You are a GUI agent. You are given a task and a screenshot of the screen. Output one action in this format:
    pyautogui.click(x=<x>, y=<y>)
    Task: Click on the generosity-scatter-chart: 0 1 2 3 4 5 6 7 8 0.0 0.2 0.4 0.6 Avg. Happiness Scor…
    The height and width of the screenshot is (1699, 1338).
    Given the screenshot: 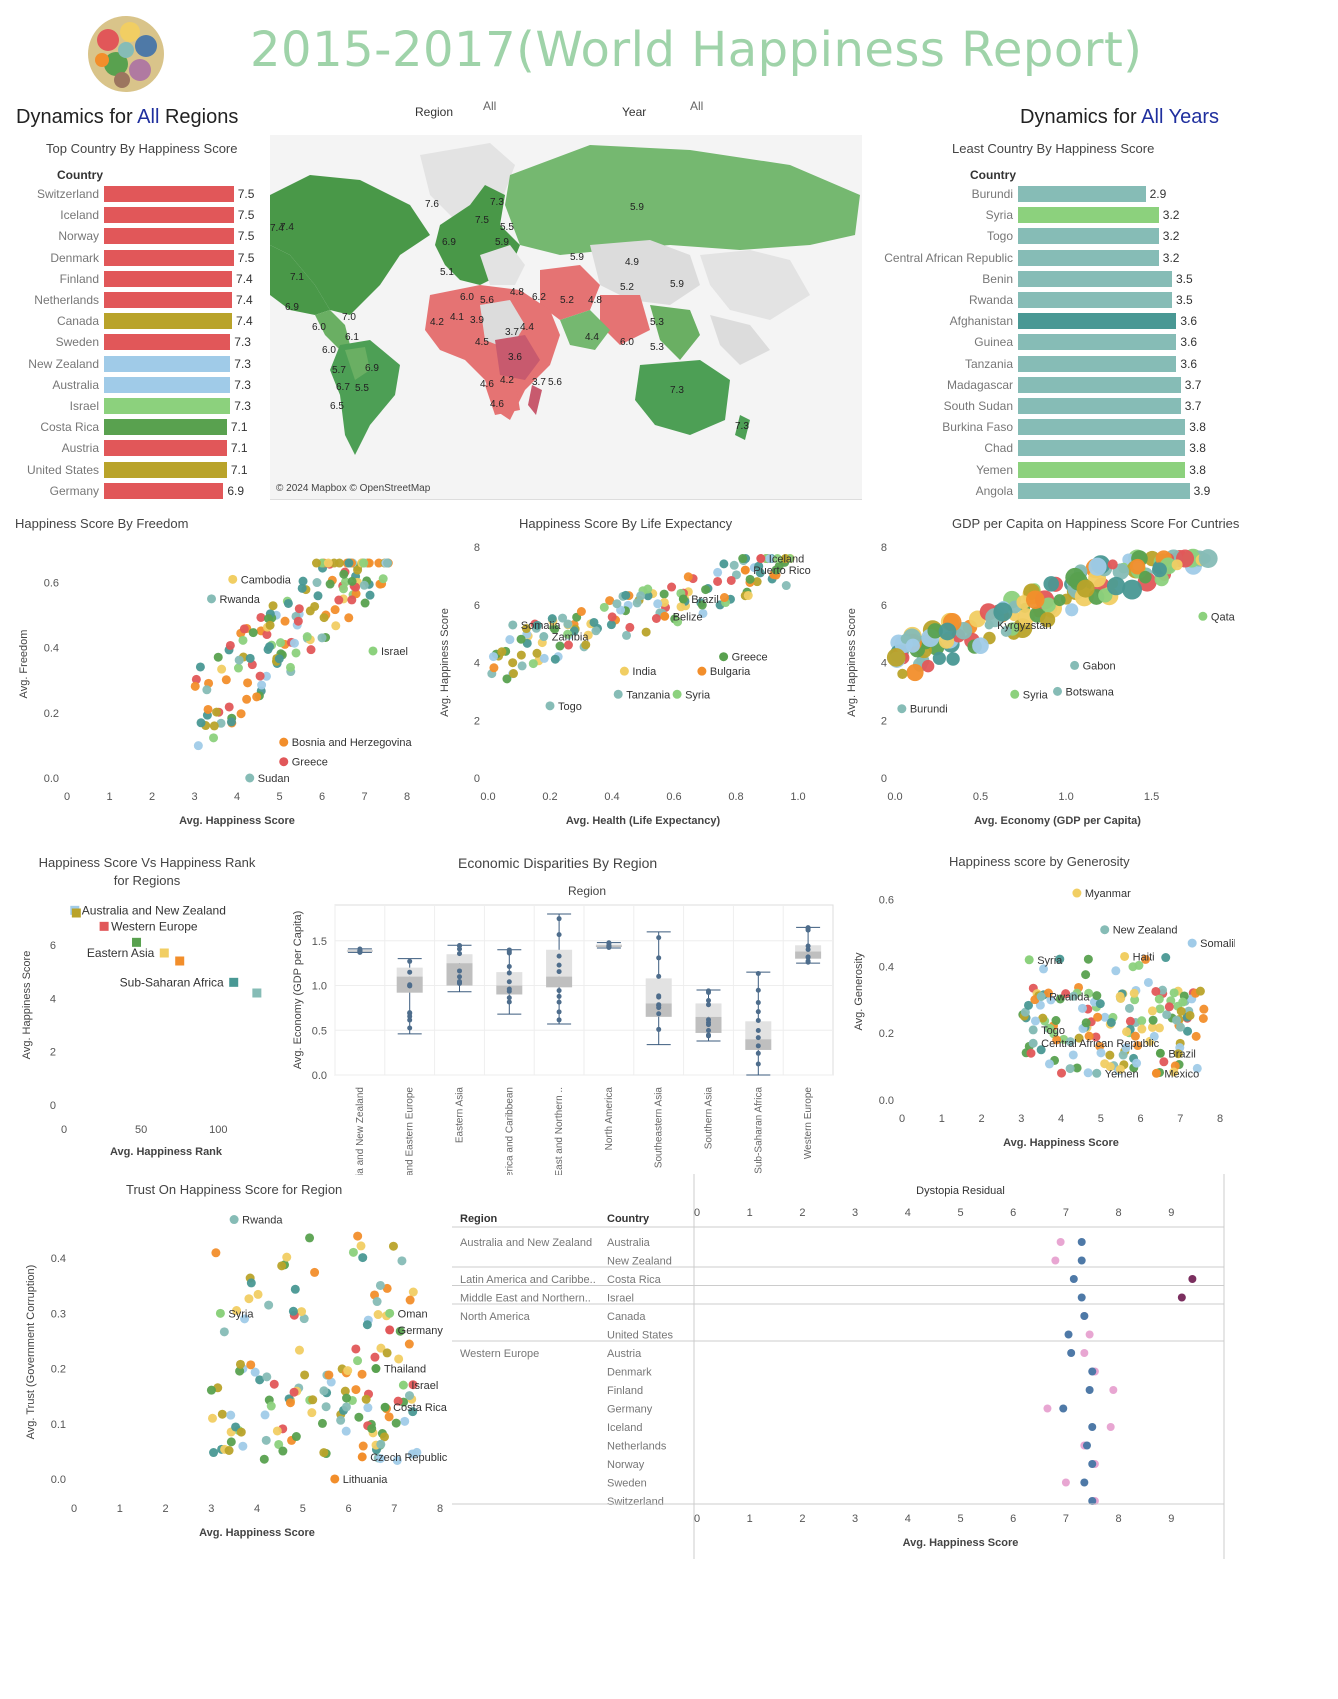 What is the action you would take?
    pyautogui.click(x=1044, y=1018)
    